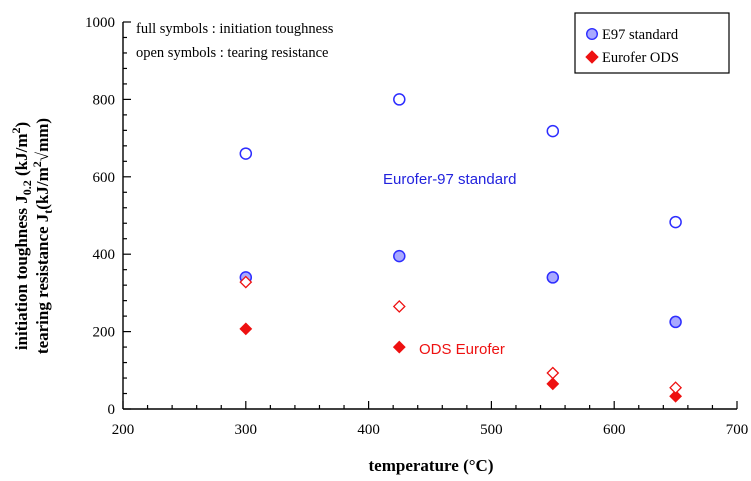  What do you see at coordinates (737, 430) in the screenshot?
I see `x-tick-label: 700` at bounding box center [737, 430].